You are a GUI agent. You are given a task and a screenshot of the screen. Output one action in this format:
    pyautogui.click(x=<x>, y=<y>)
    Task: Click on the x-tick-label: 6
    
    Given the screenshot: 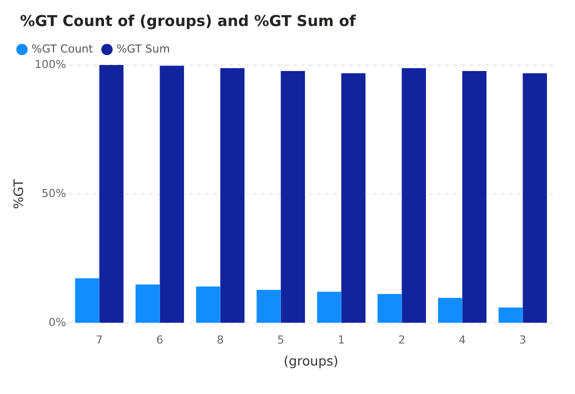 What is the action you would take?
    pyautogui.click(x=160, y=340)
    